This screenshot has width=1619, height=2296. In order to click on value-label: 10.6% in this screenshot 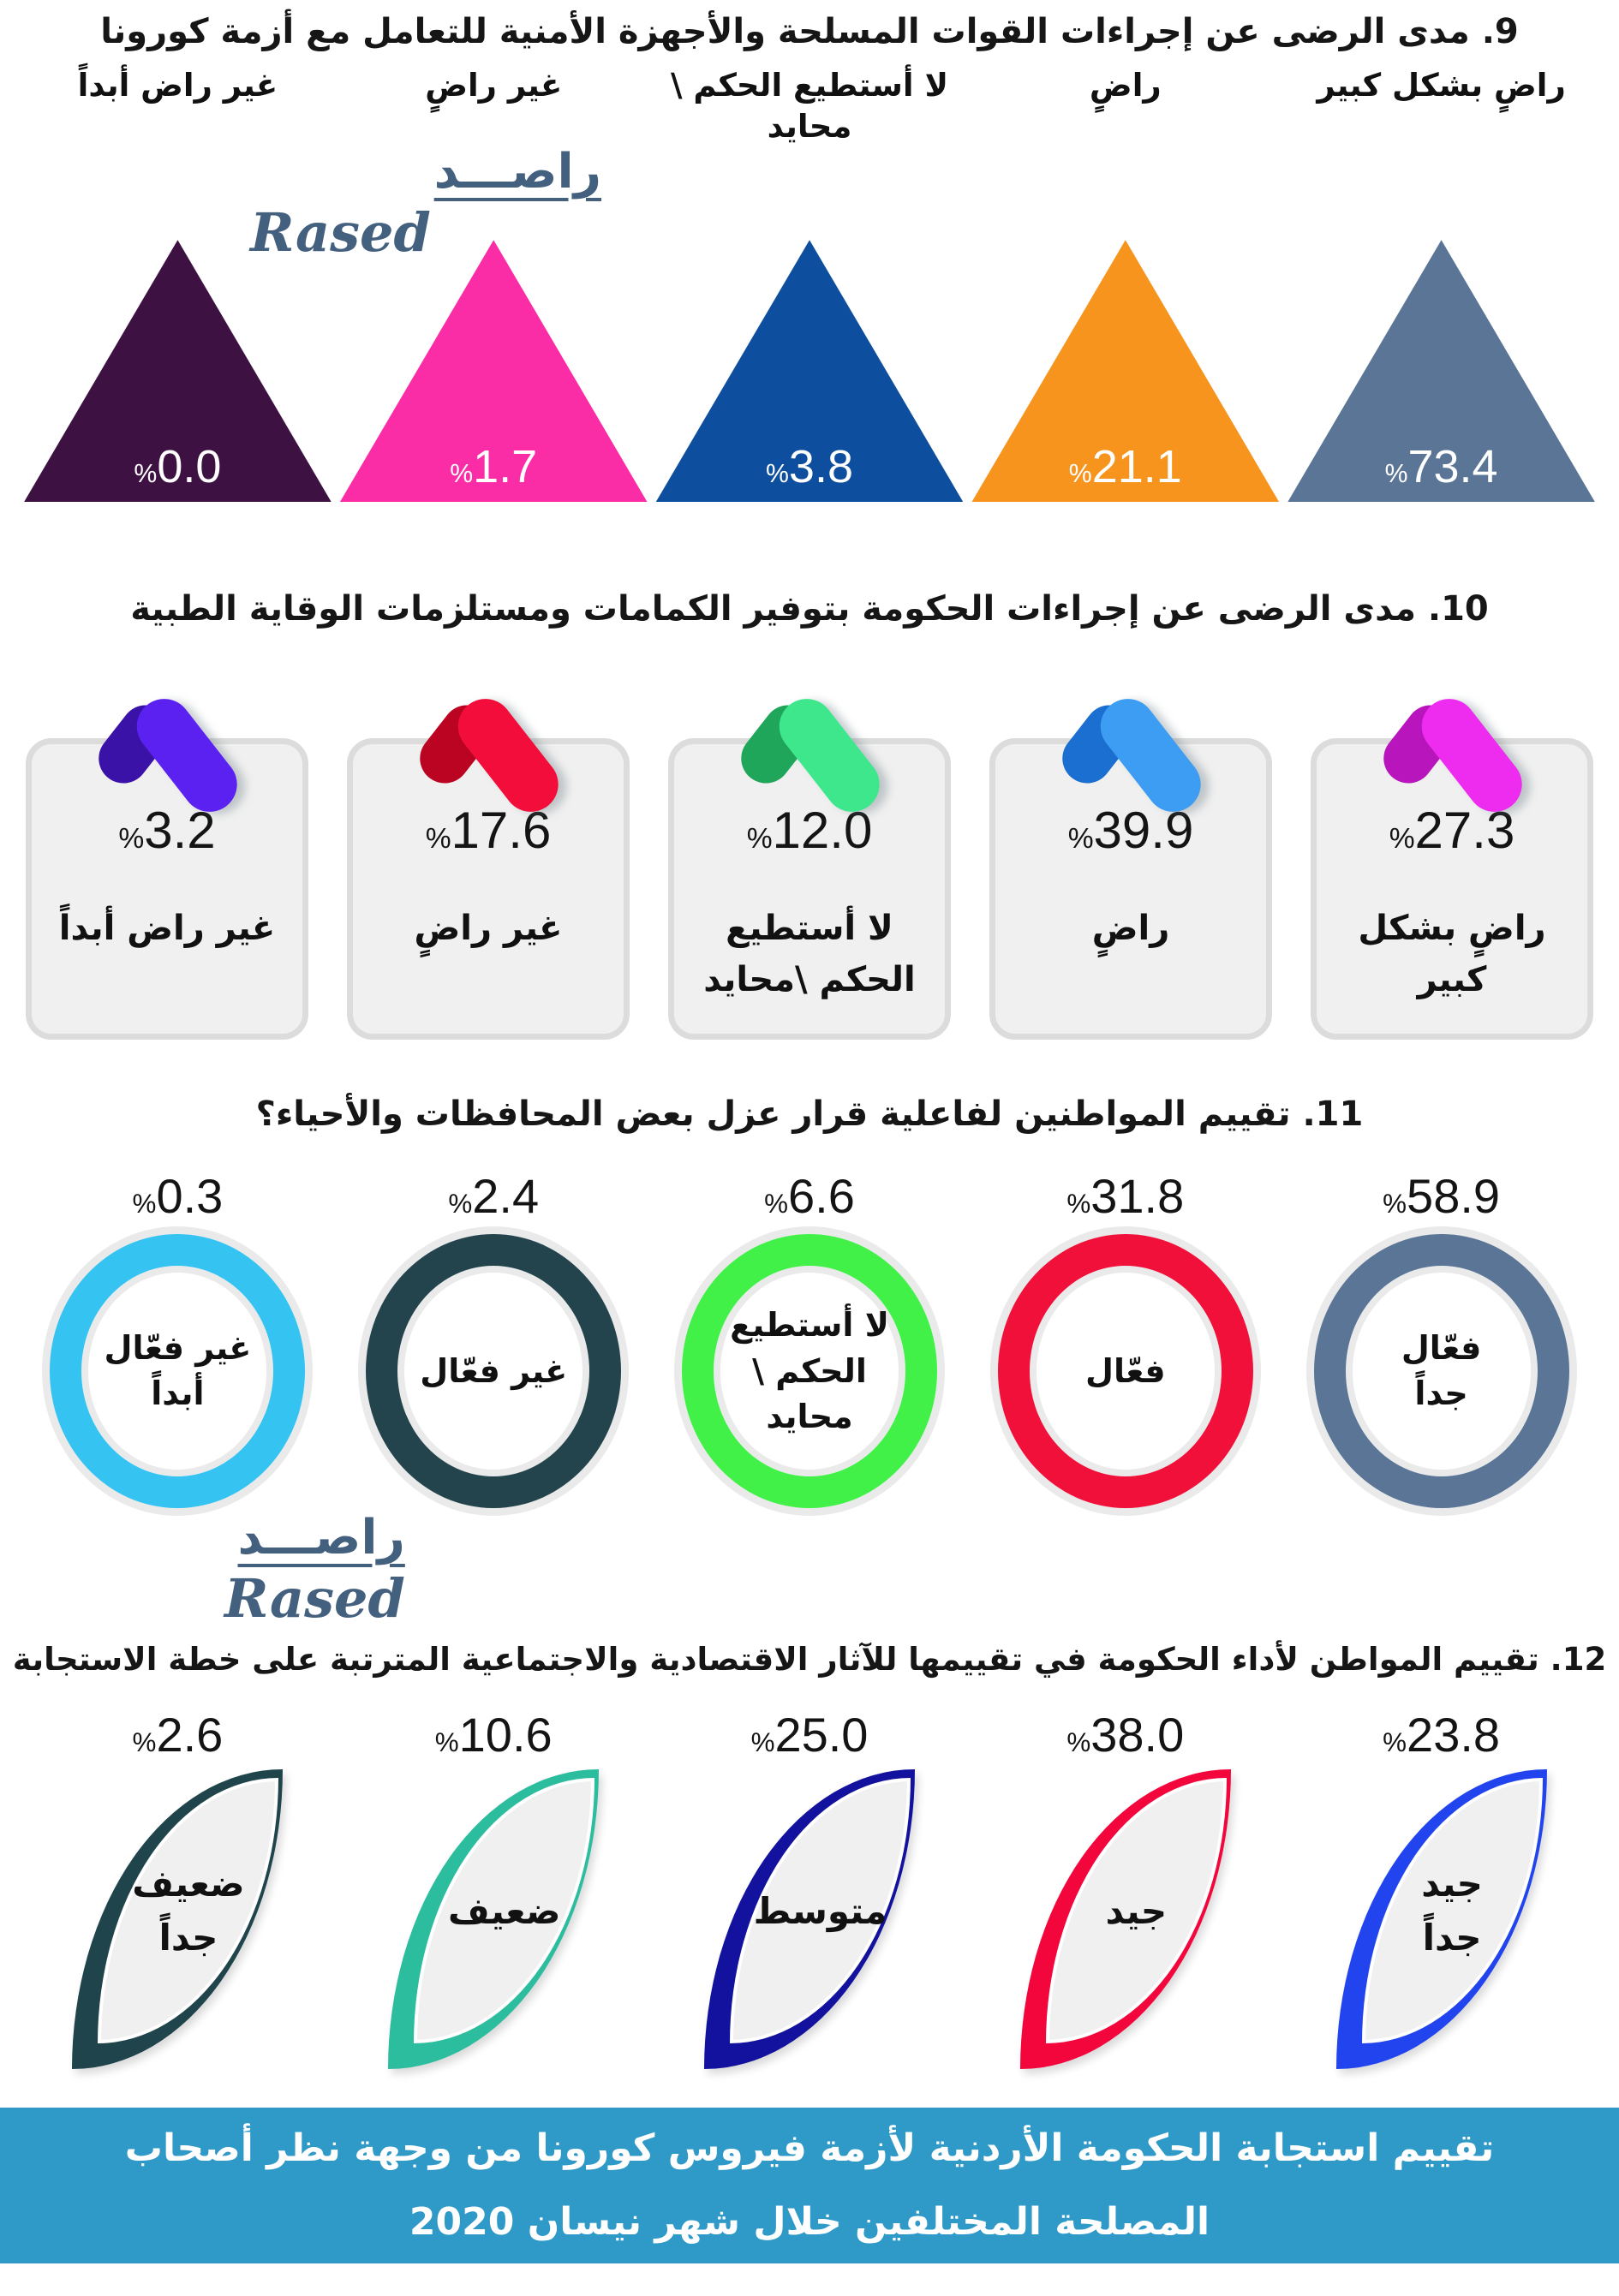, I will do `click(494, 1734)`.